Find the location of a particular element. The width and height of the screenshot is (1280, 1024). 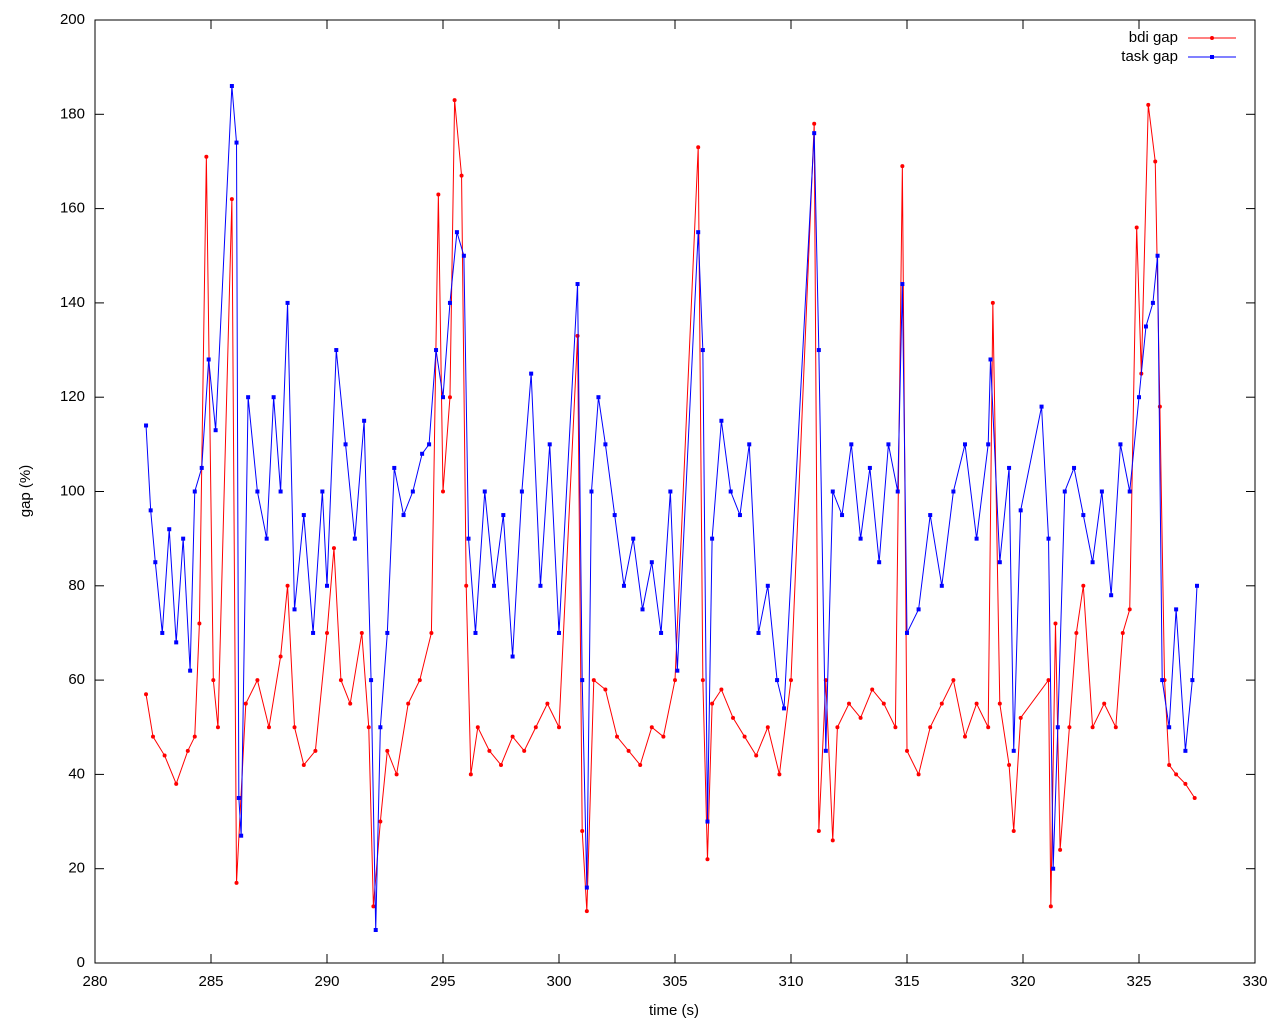

x-tick-label: 320 is located at coordinates (1022, 981).